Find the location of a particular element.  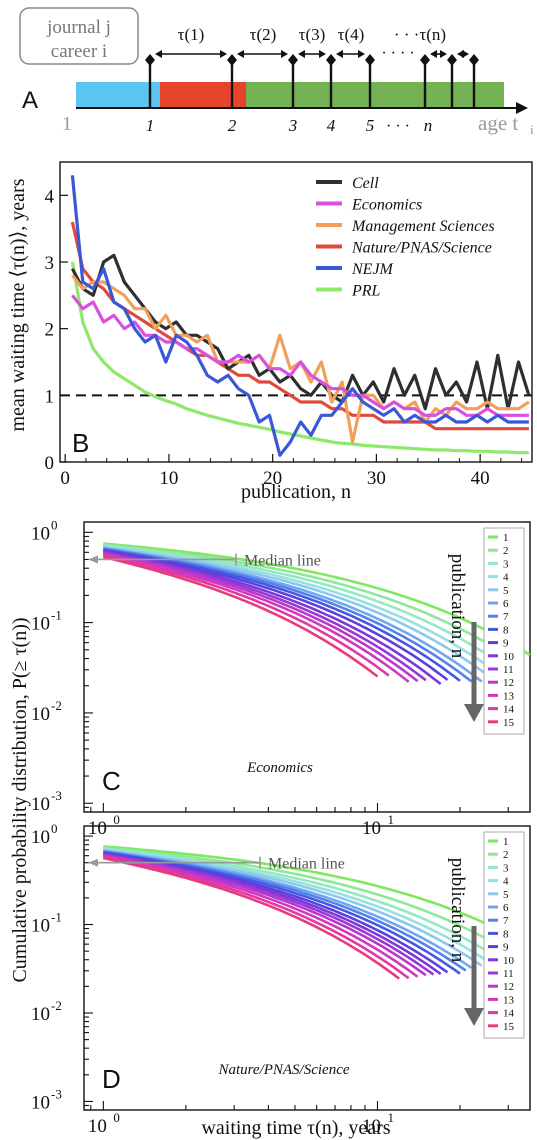

xtick-exp-d-1: 1 is located at coordinates (390, 1117).